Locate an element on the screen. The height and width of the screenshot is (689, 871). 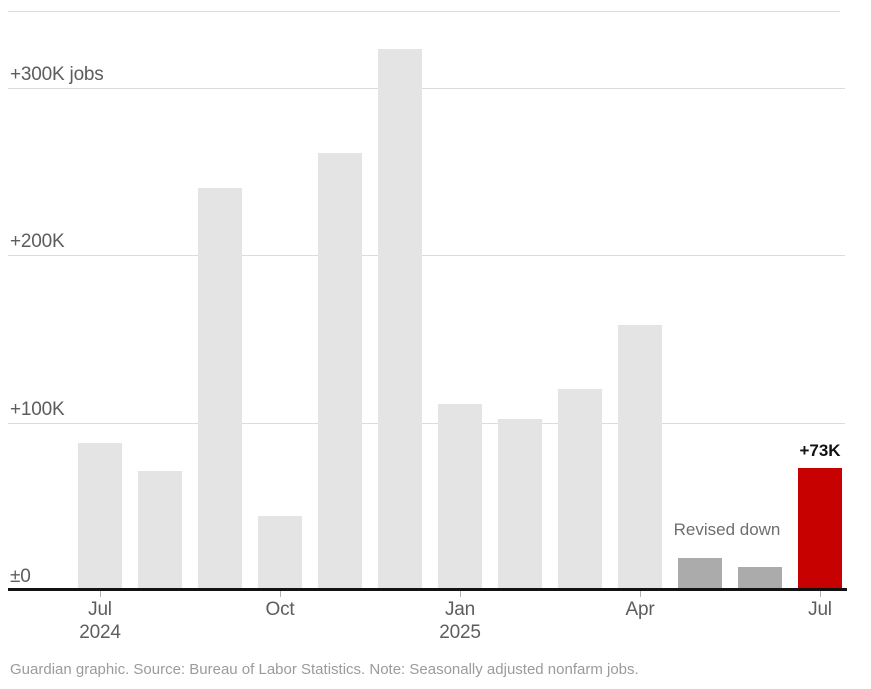
bar-jun-2025 is located at coordinates (760, 578).